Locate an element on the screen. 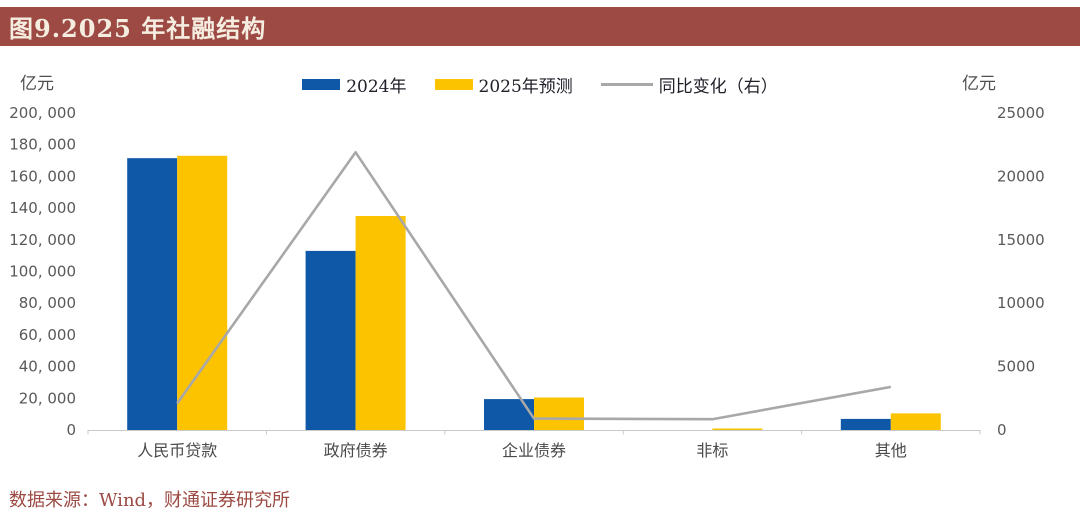 Image resolution: width=1080 pixels, height=521 pixels. x-axis-category-label: 其他 is located at coordinates (891, 450).